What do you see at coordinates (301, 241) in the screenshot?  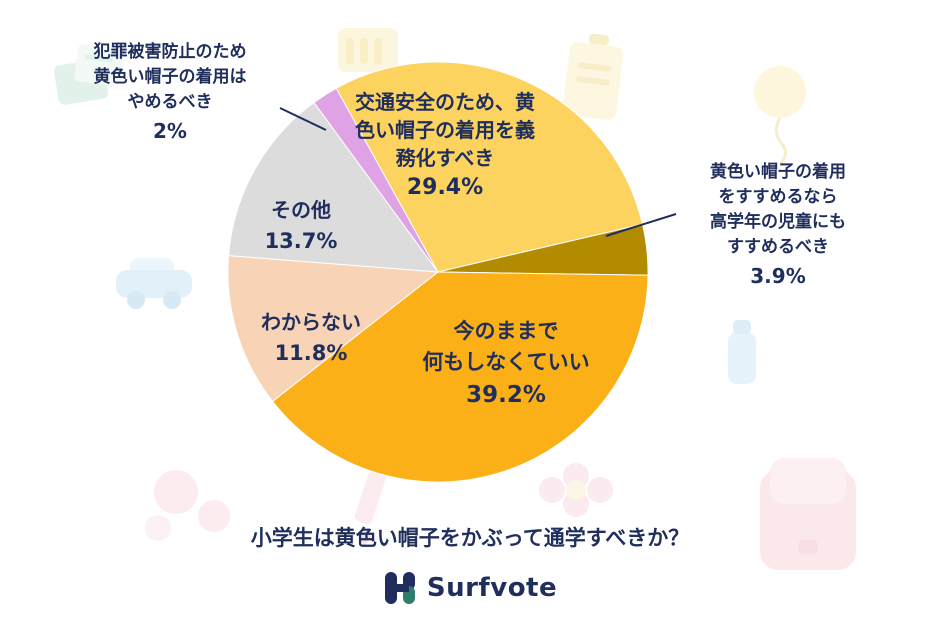 I see `label-percent: 13.7%` at bounding box center [301, 241].